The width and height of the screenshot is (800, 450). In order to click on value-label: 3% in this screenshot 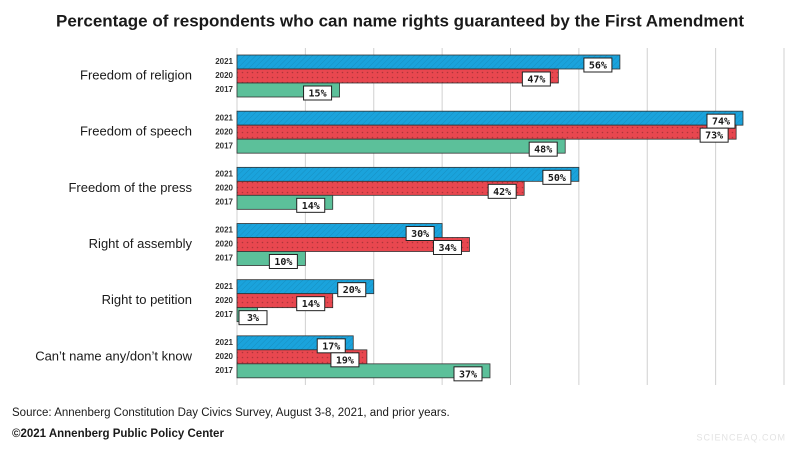, I will do `click(253, 318)`.